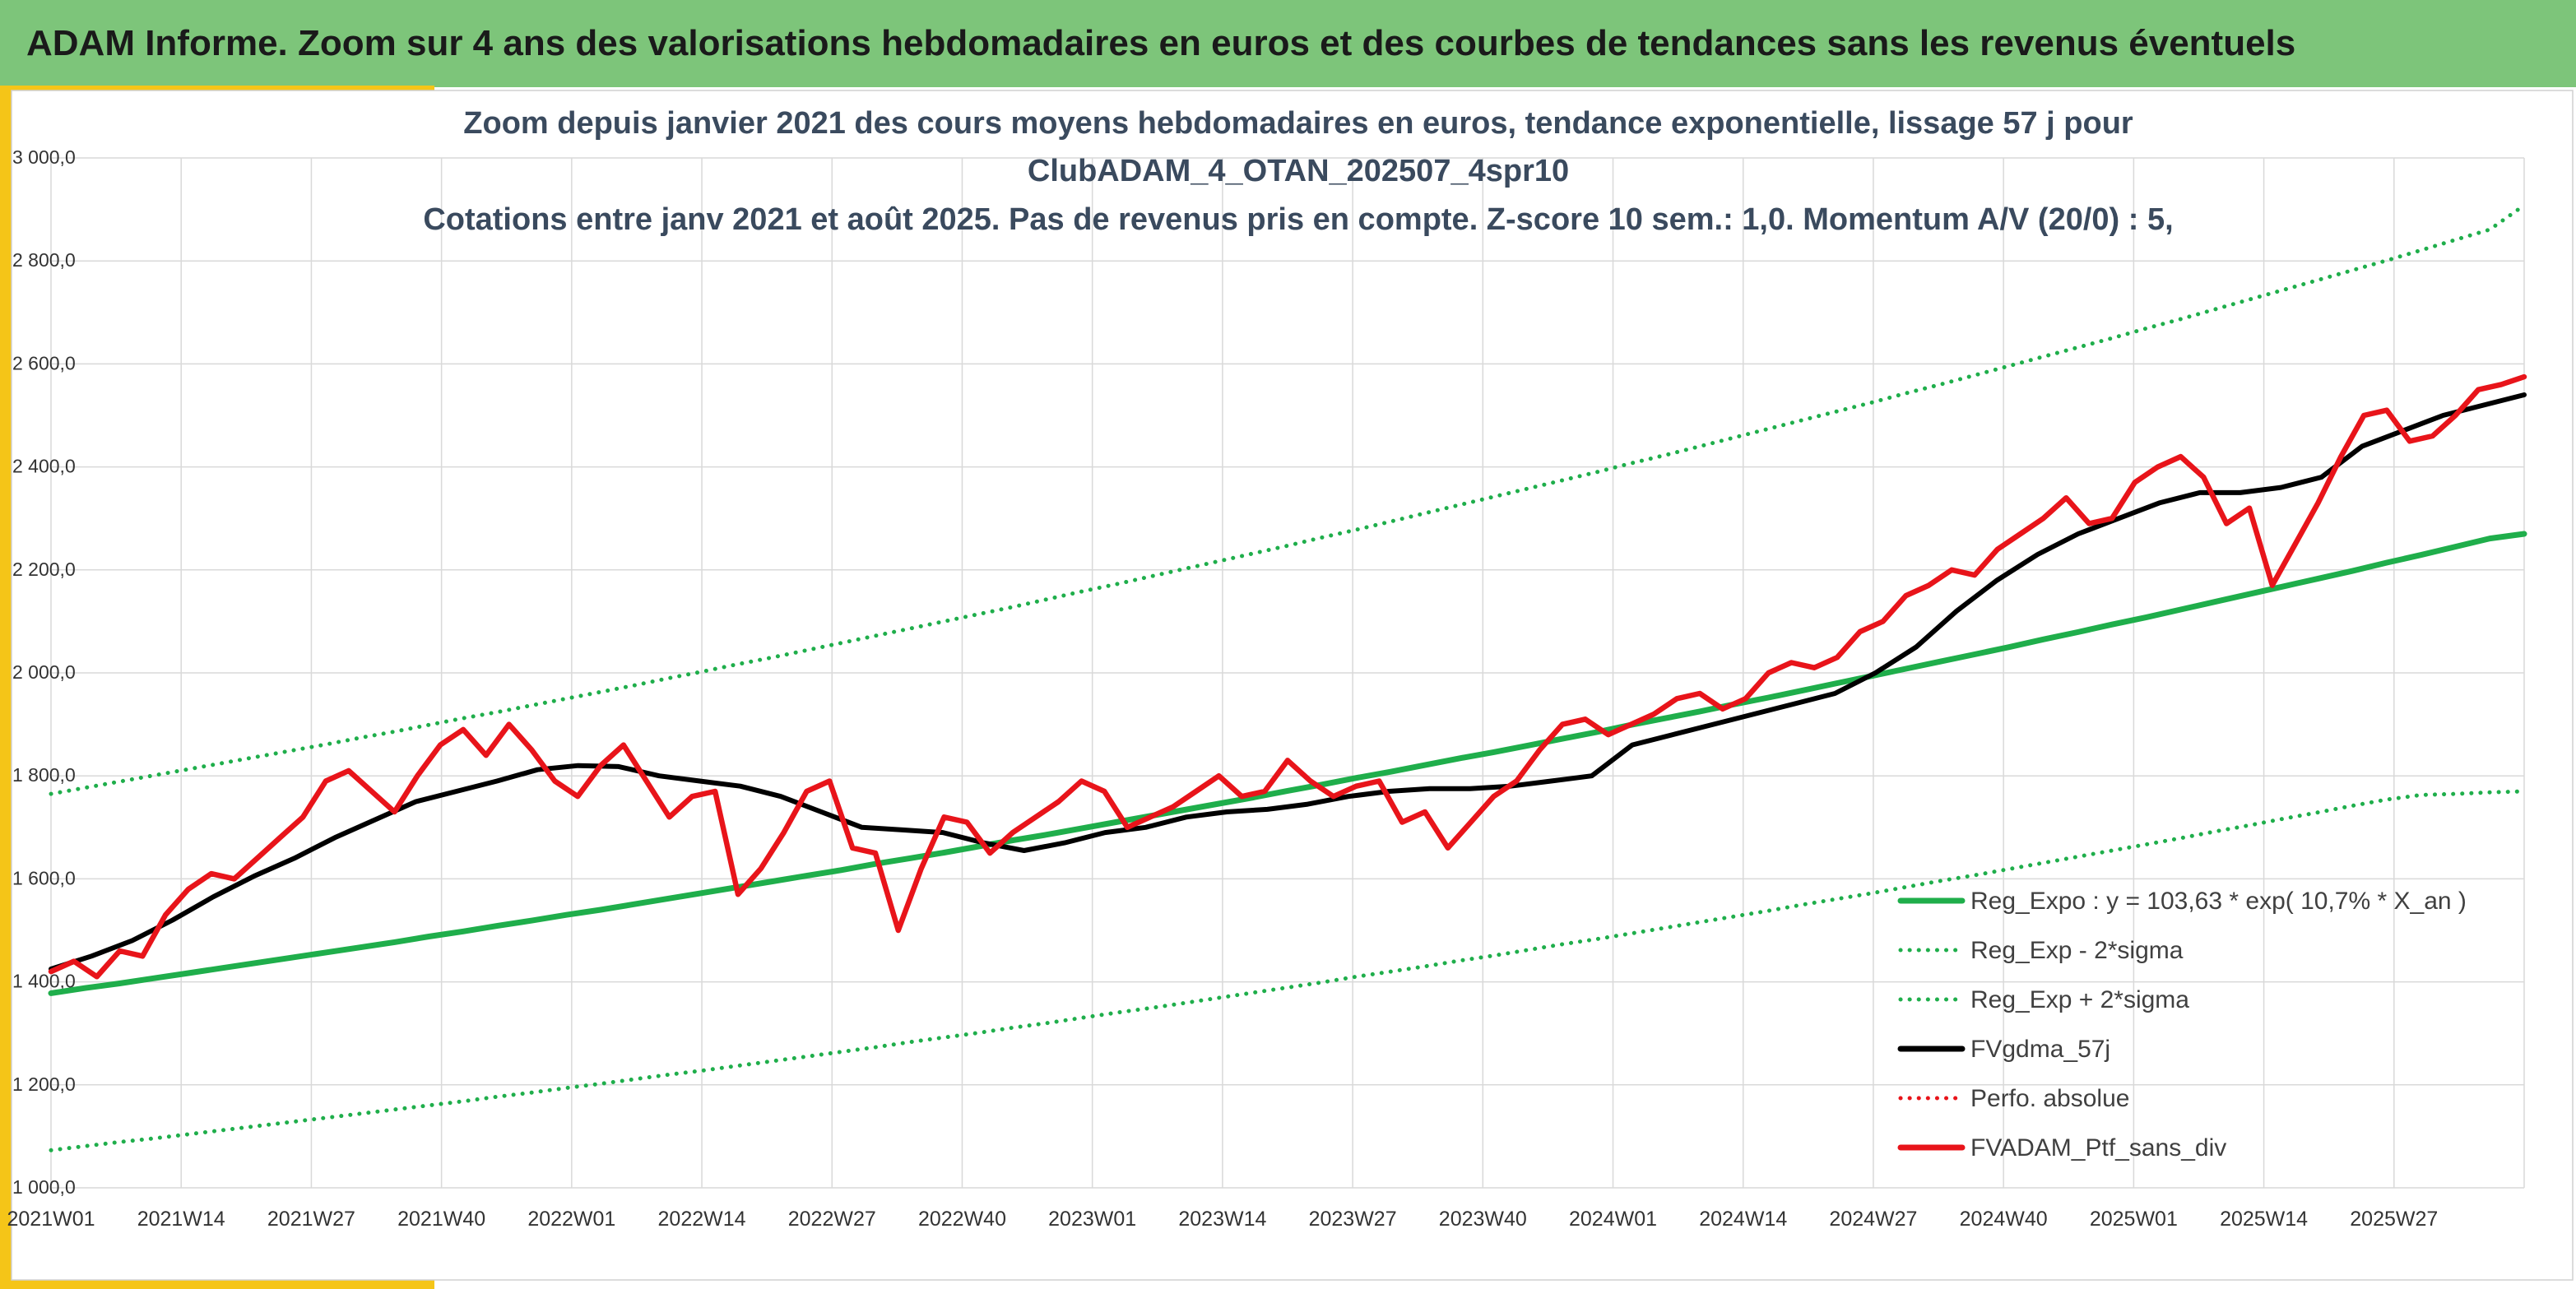 The height and width of the screenshot is (1289, 2576). I want to click on x-tick-label: 2025W27, so click(2394, 1219).